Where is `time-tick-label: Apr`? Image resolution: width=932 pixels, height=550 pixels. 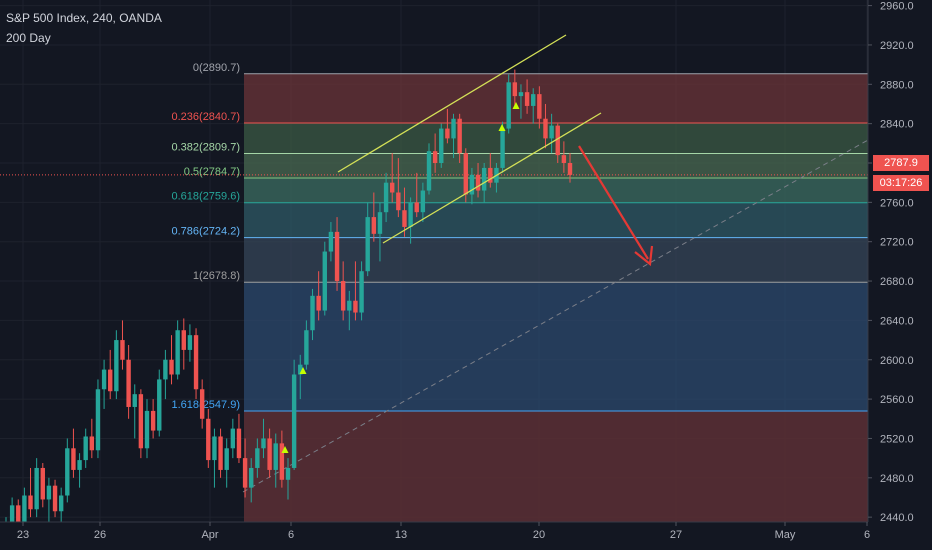 time-tick-label: Apr is located at coordinates (209, 535).